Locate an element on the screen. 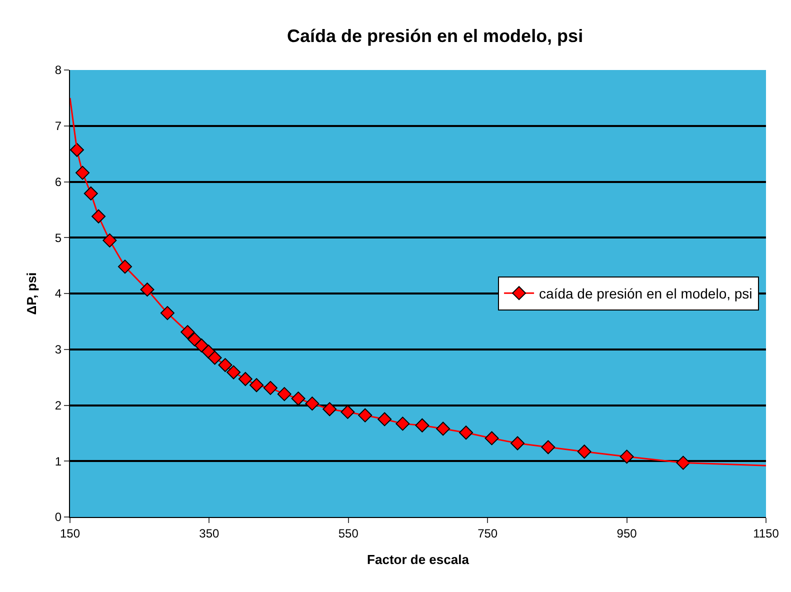 This screenshot has height=592, width=791. y-tick-label: 3 is located at coordinates (58, 349).